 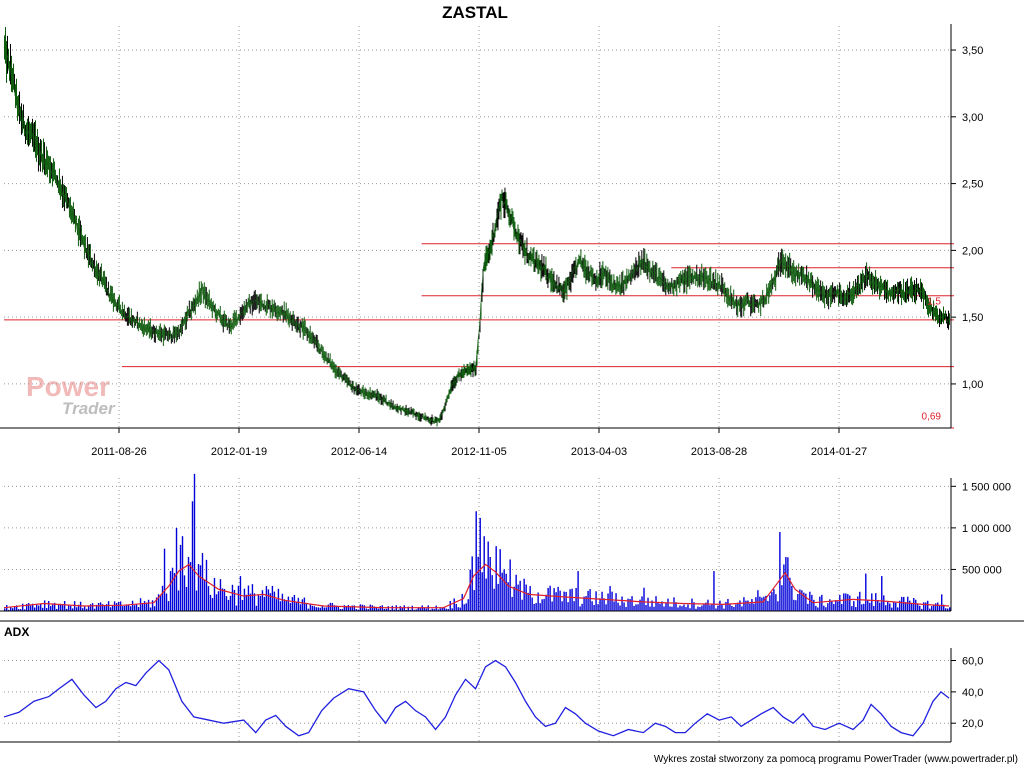 What do you see at coordinates (967, 218) in the screenshot?
I see `price-y-axis-ticks: 3,50 3,00 2,50 2,00 1,50 1,00` at bounding box center [967, 218].